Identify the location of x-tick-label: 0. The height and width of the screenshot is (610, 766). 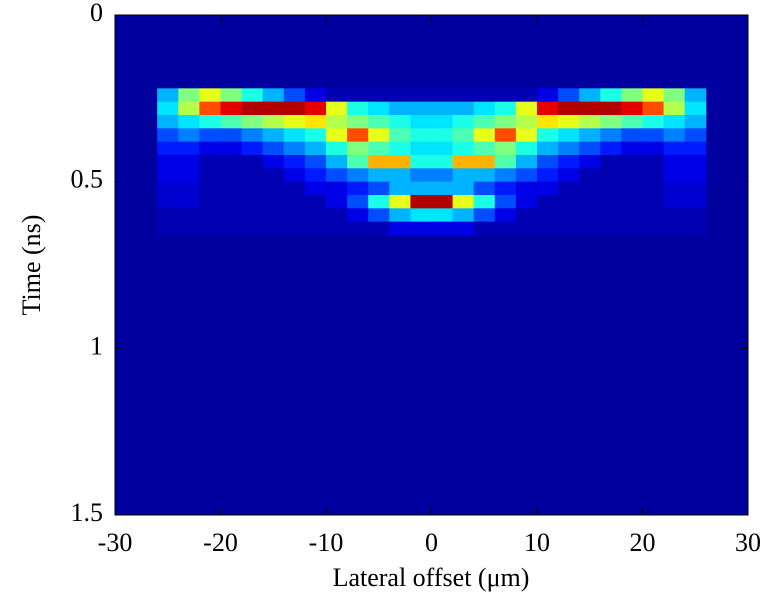
(431, 542).